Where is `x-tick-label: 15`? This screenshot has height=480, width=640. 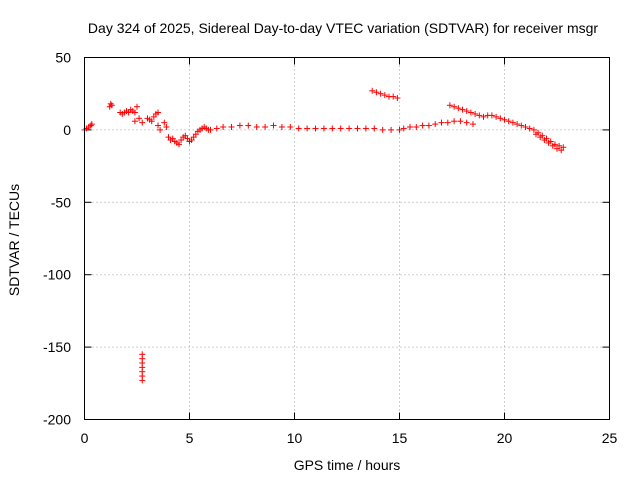 x-tick-label: 15 is located at coordinates (400, 438).